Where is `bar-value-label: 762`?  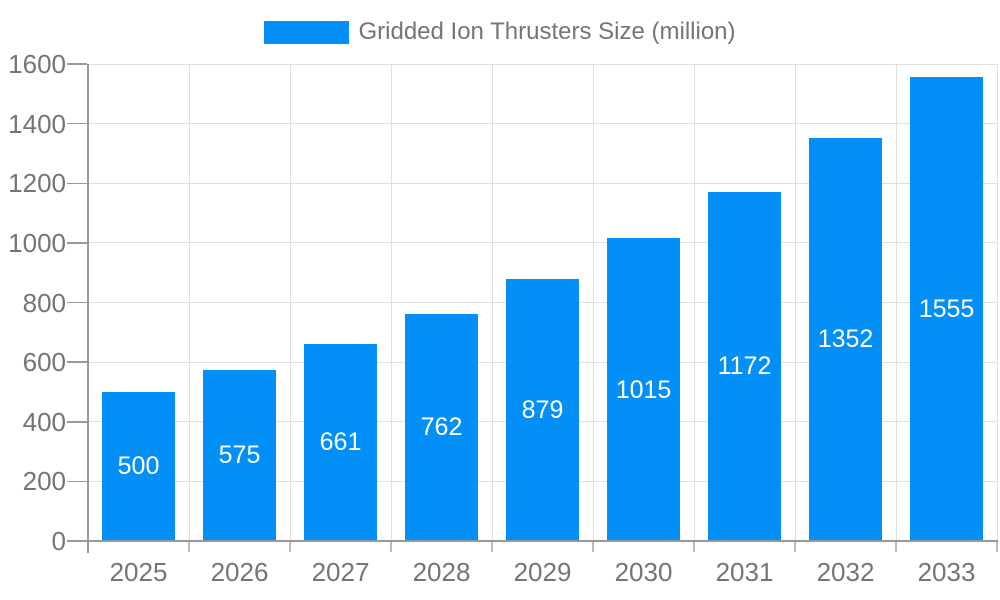 bar-value-label: 762 is located at coordinates (441, 427).